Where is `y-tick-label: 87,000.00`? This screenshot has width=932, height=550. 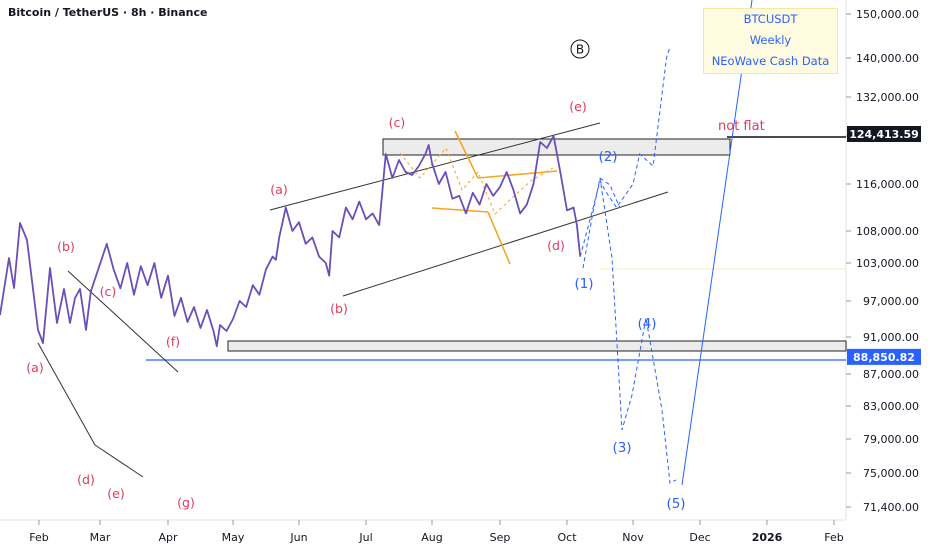 y-tick-label: 87,000.00 is located at coordinates (891, 374).